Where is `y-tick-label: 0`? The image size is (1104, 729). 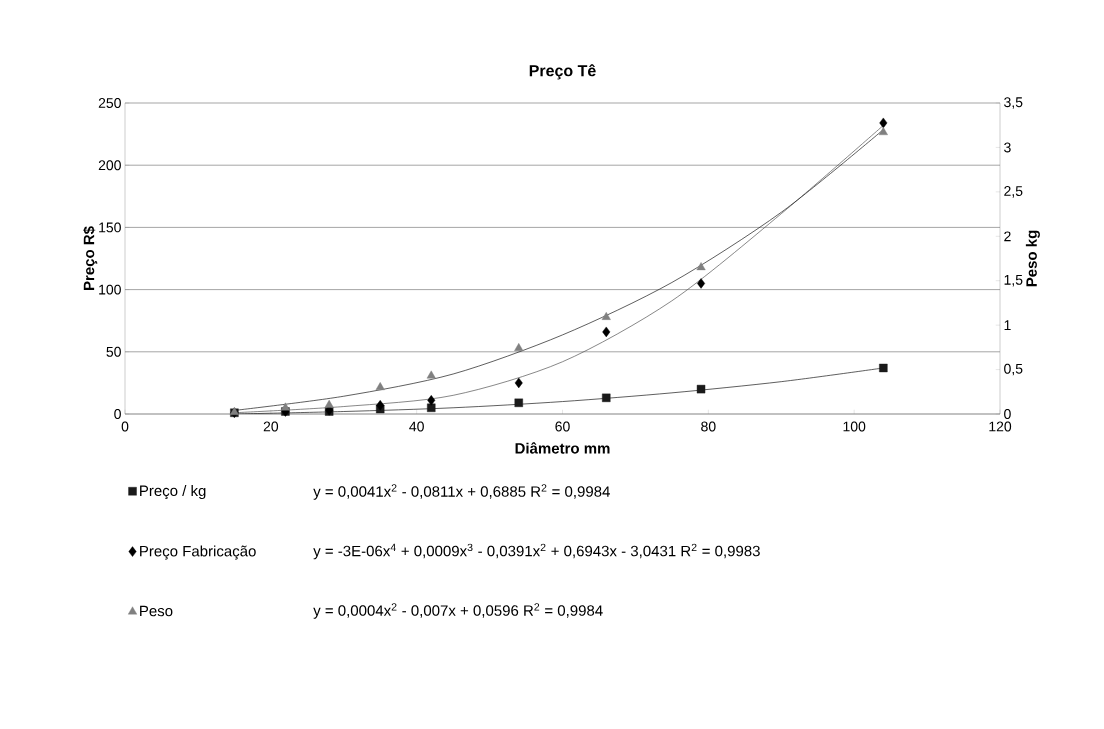
y-tick-label: 0 is located at coordinates (117, 414).